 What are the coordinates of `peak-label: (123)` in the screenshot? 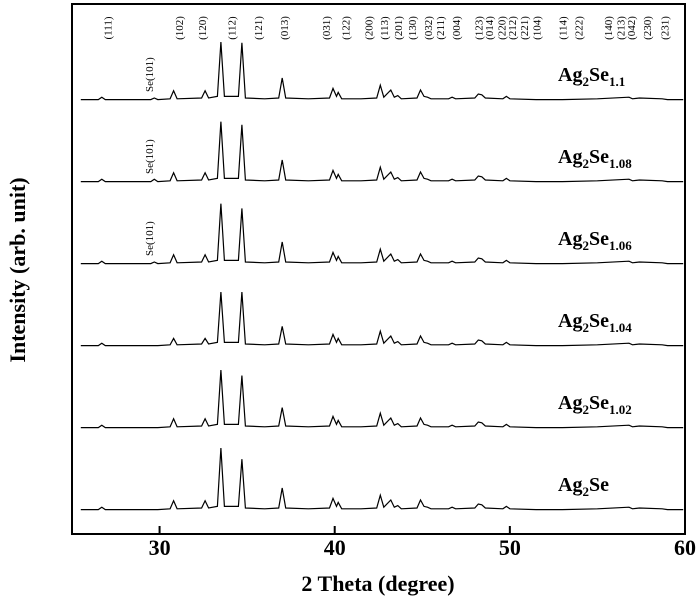 It's located at (480, 28).